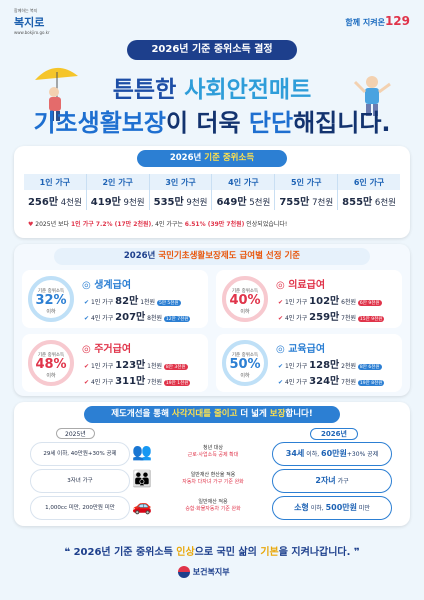  I want to click on income-val: 649만, so click(231, 202).